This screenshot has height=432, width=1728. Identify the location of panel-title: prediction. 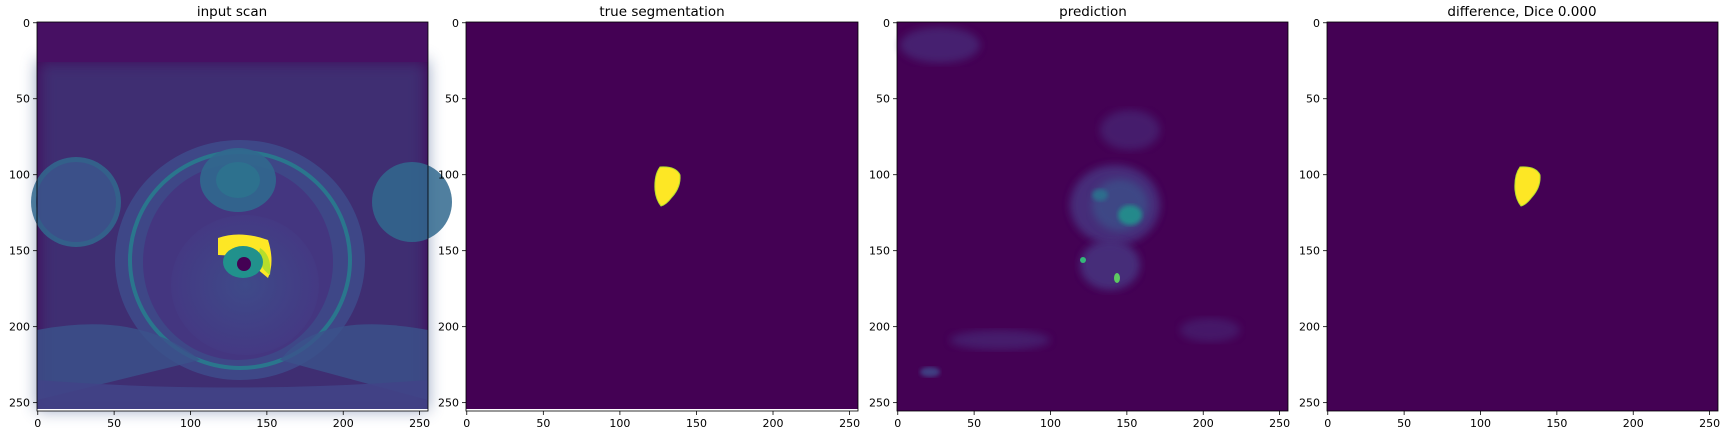
(1093, 12).